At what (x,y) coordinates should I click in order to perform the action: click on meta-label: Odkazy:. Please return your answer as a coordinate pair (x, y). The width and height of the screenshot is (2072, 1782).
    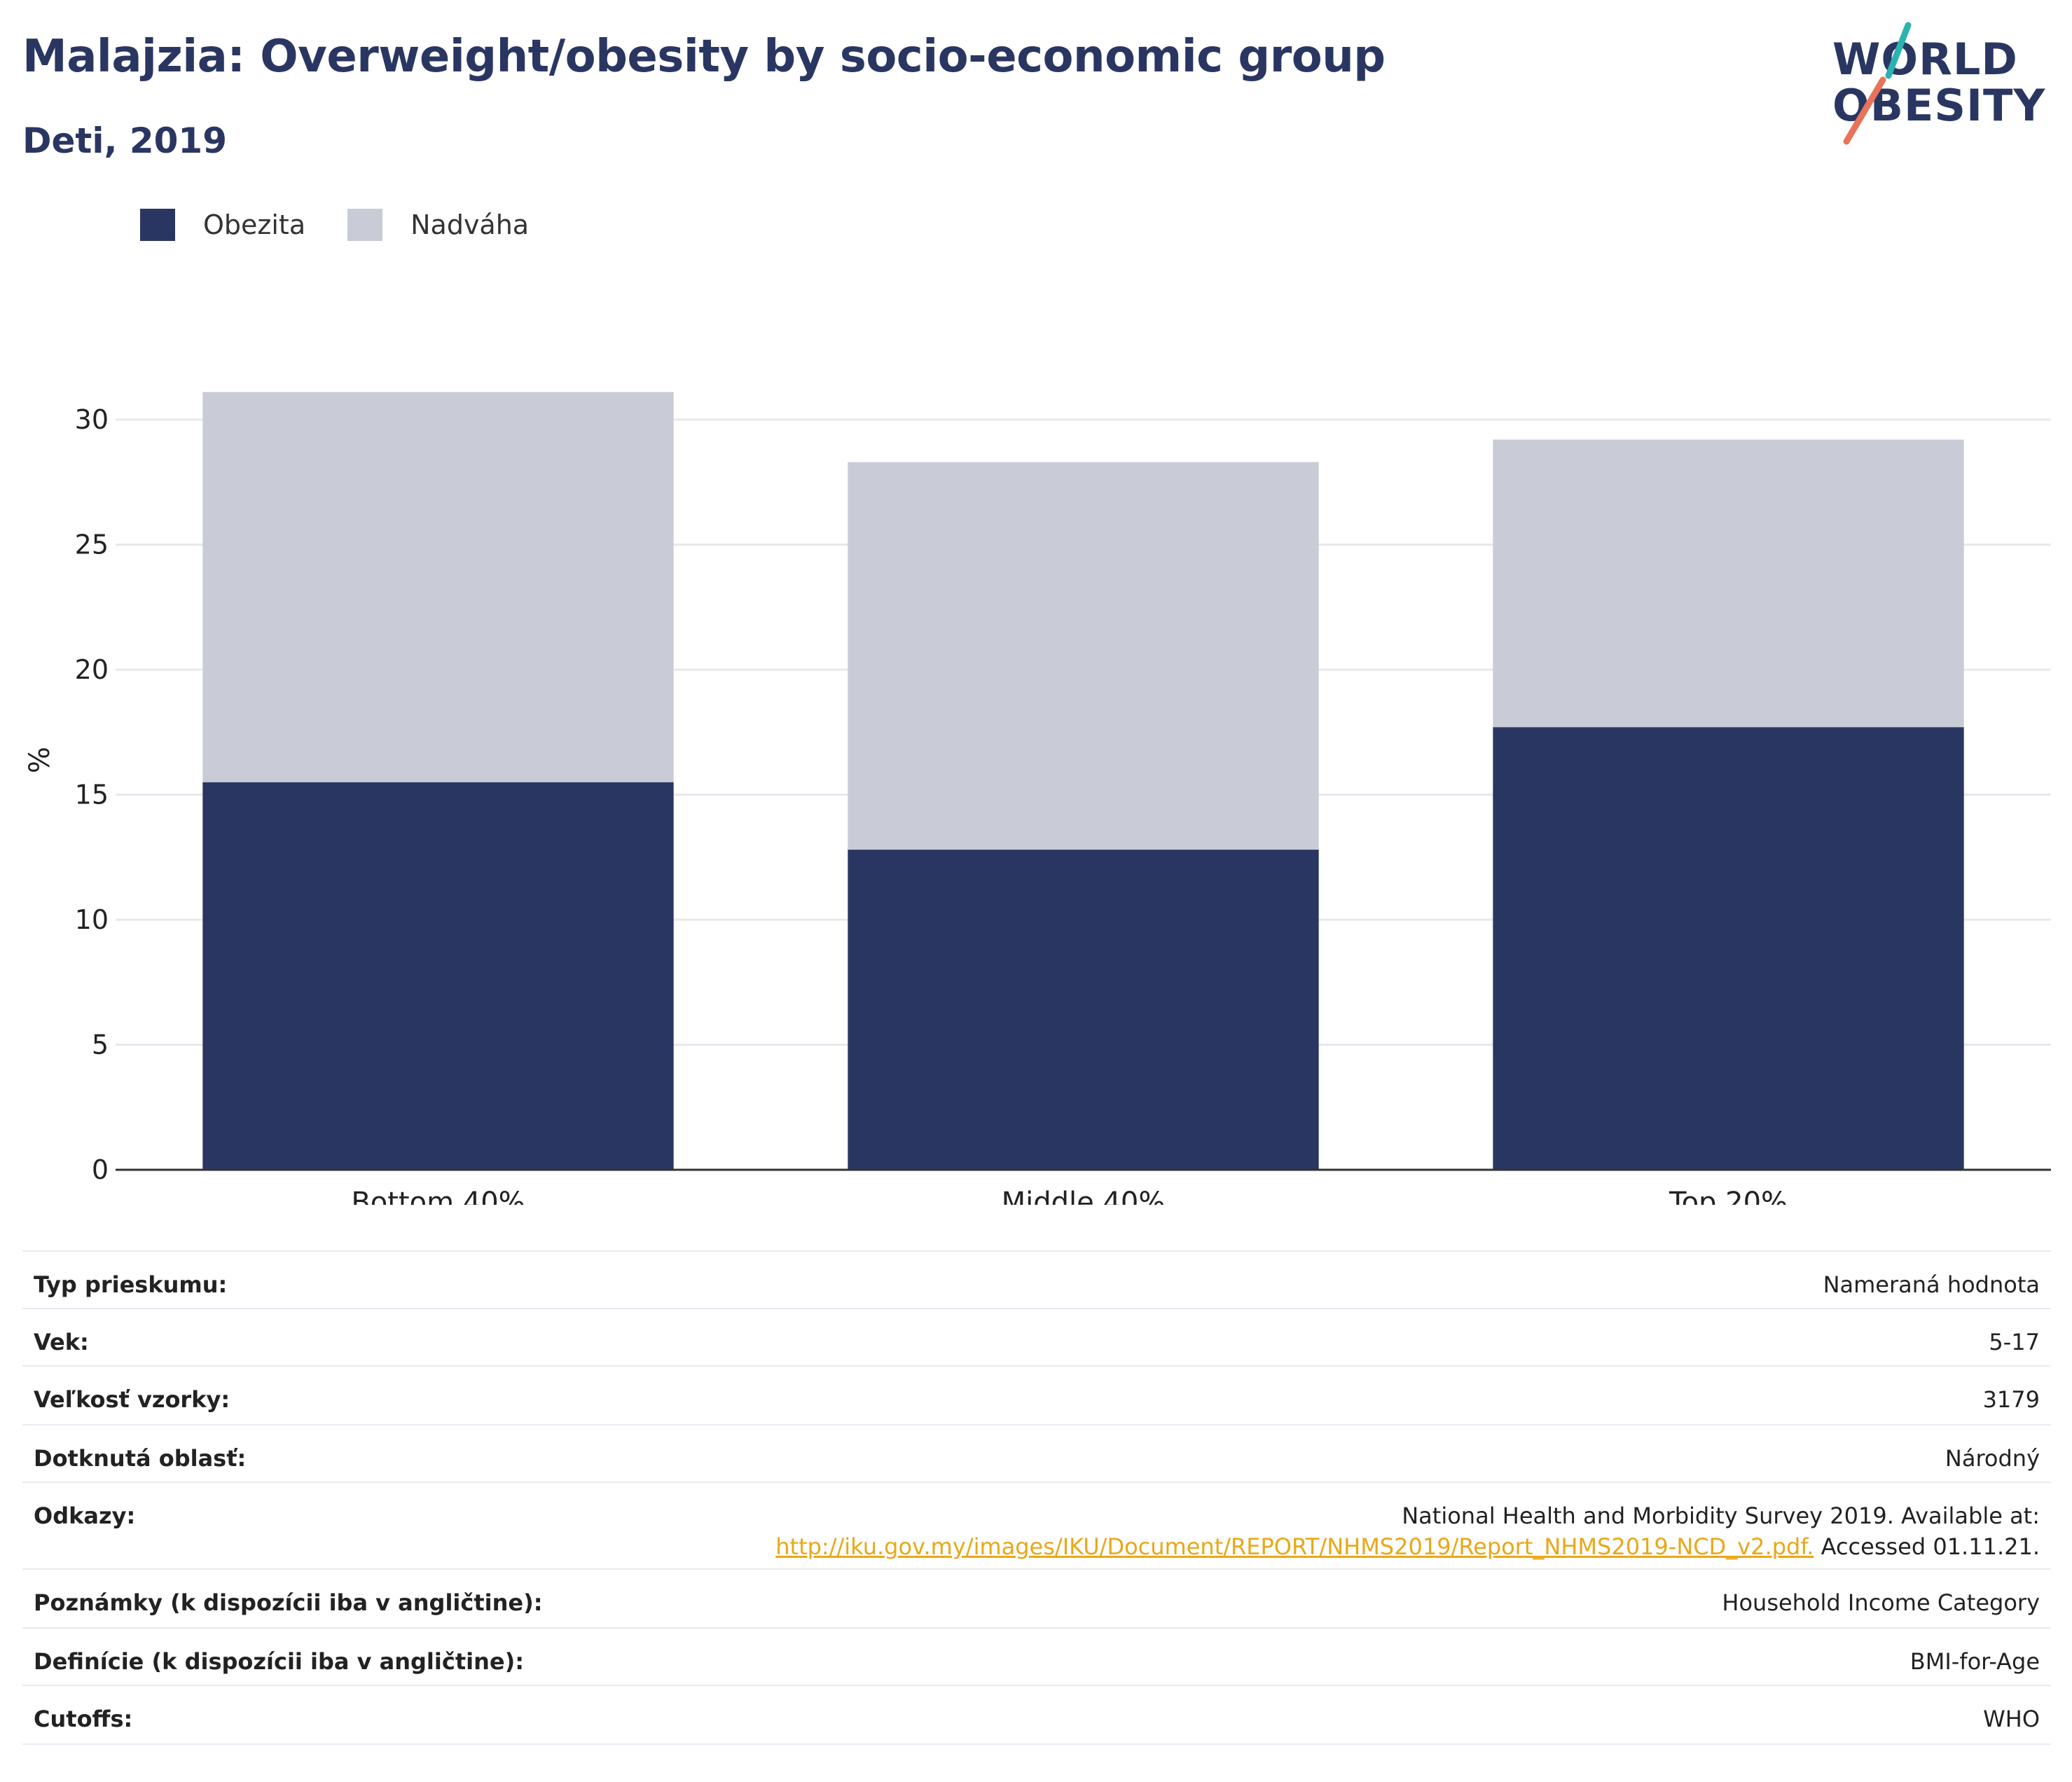
    Looking at the image, I should click on (85, 1516).